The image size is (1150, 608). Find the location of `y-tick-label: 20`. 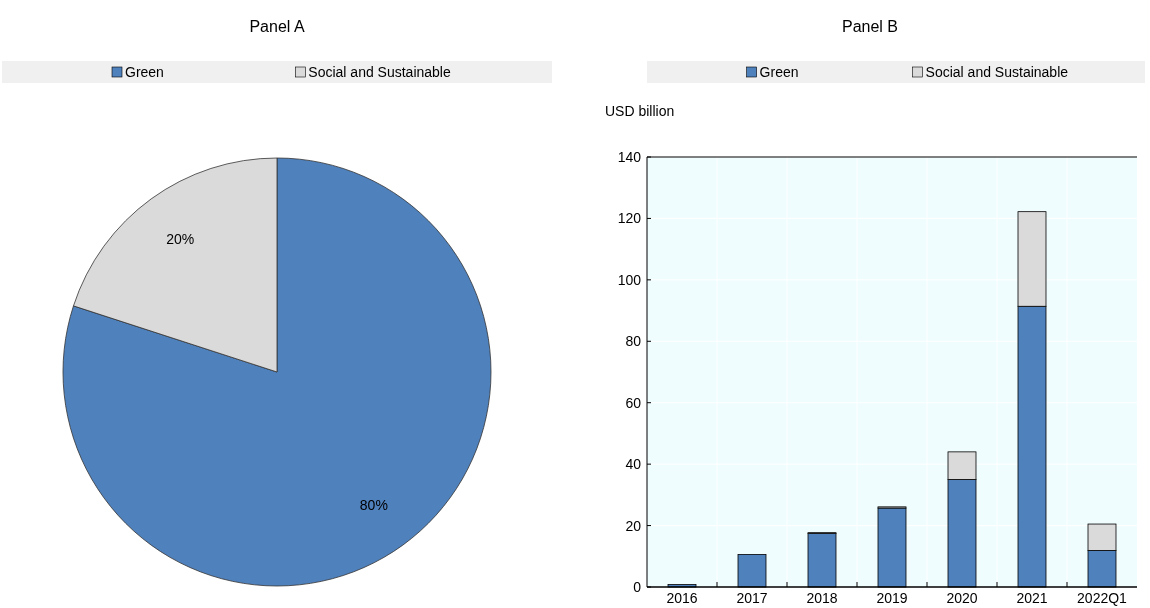

y-tick-label: 20 is located at coordinates (633, 525).